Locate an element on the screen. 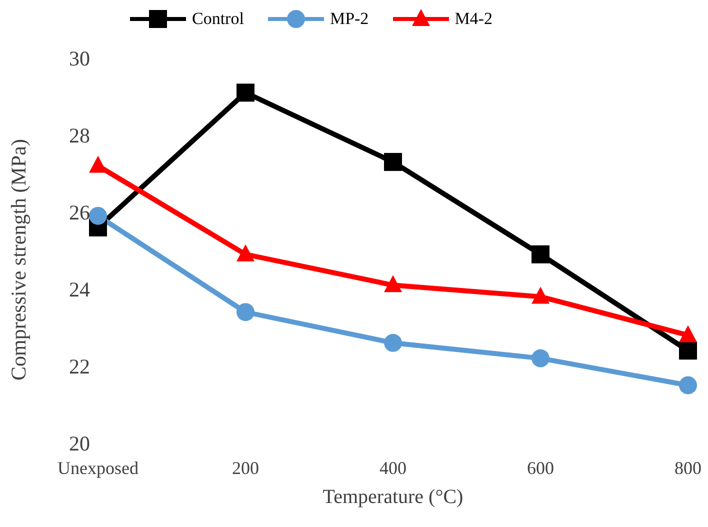 The width and height of the screenshot is (708, 527). x-axis-title: Temperature (°C) is located at coordinates (393, 497).